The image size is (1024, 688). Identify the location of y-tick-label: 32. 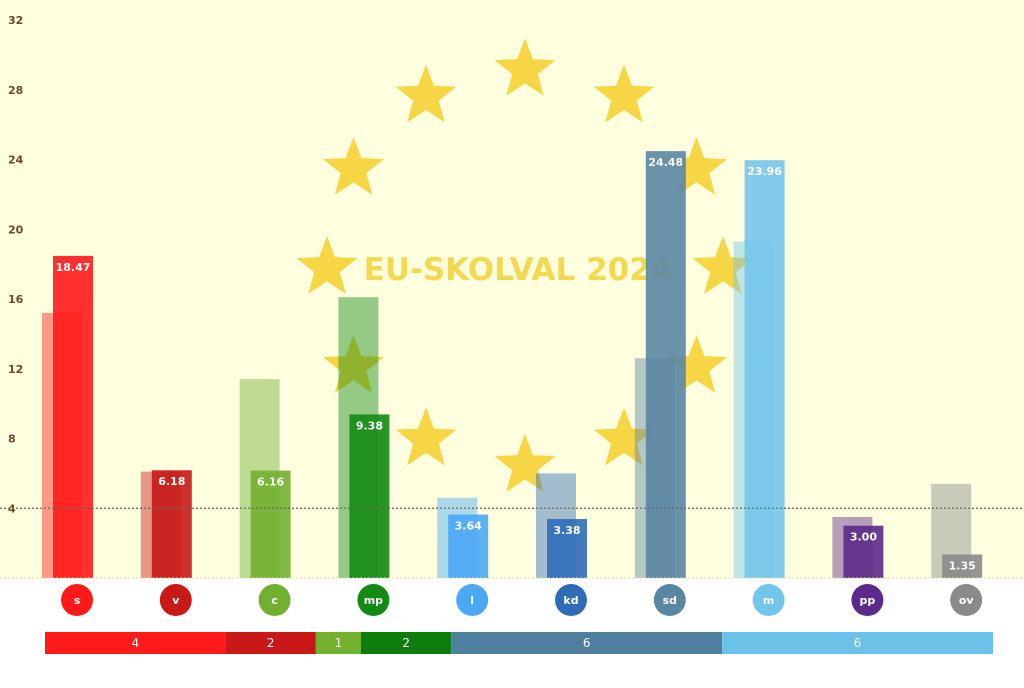
(15, 20).